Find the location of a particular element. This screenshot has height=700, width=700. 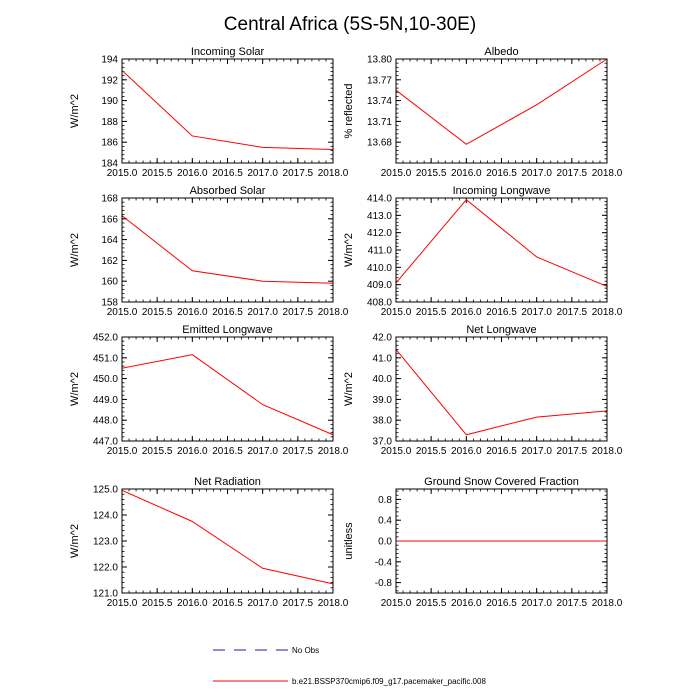

panel-title: Net Longwave is located at coordinates (501, 330).